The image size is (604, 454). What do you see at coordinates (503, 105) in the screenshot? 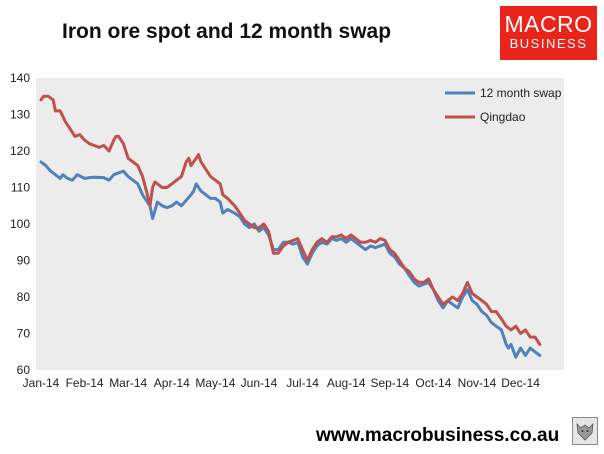
I see `legend: 12 month swap Qingdao` at bounding box center [503, 105].